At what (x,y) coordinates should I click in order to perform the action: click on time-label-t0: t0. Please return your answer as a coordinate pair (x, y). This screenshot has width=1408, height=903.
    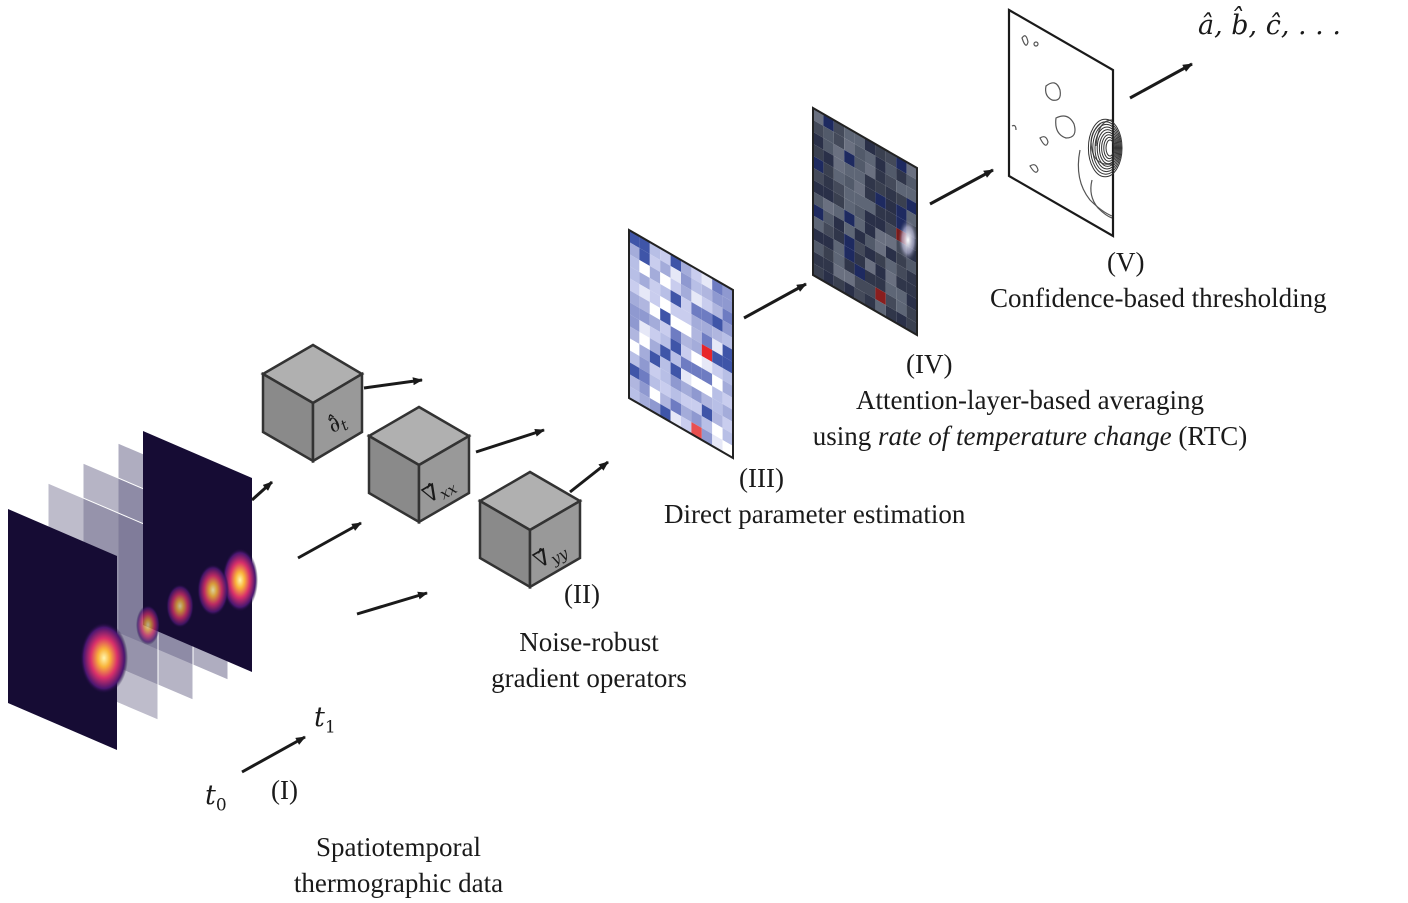
    Looking at the image, I should click on (216, 798).